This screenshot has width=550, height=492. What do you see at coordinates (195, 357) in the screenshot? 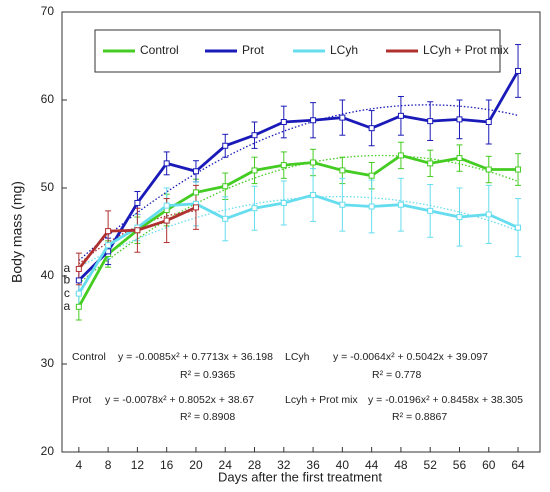
I see `equation: y = -0.0085x² + 0.7713x + 36.198` at bounding box center [195, 357].